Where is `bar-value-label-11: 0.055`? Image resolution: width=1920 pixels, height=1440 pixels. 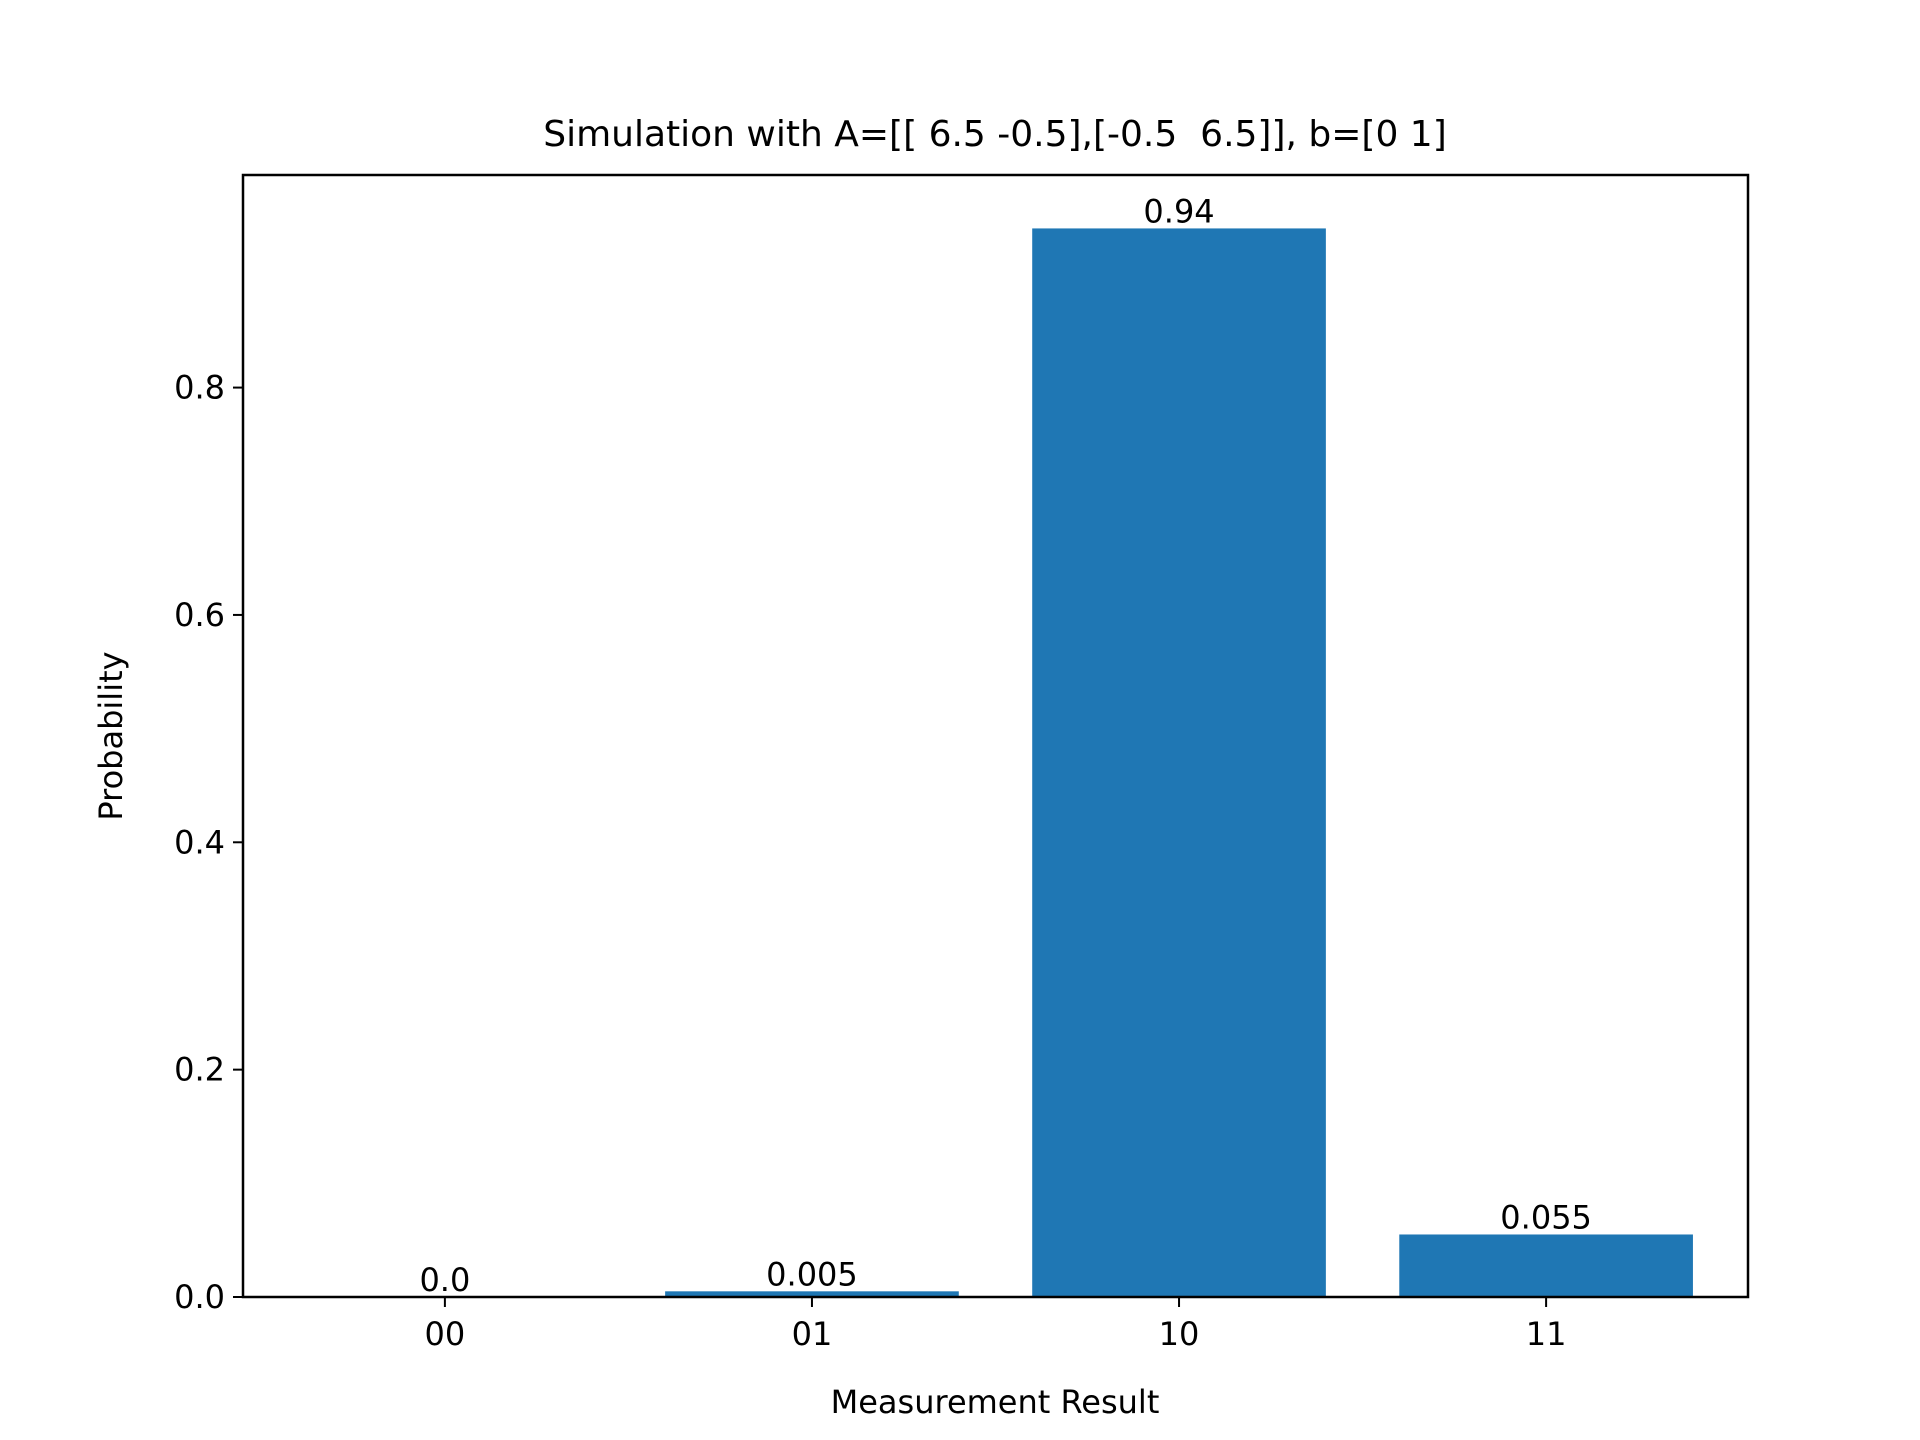 bar-value-label-11: 0.055 is located at coordinates (1546, 1217).